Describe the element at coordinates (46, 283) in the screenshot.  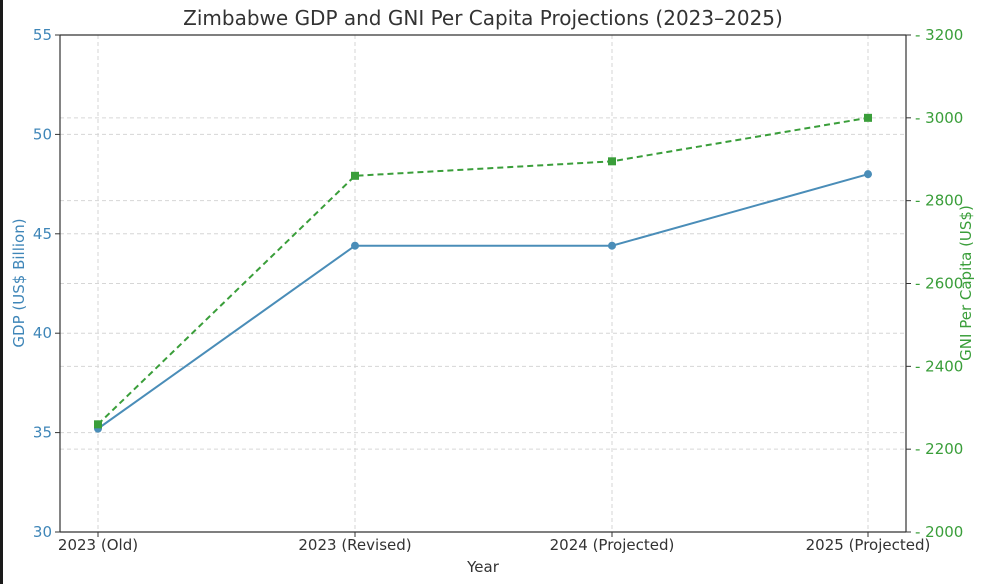
I see `left-axis-ticks: 30 35 40 45 50 55` at that location.